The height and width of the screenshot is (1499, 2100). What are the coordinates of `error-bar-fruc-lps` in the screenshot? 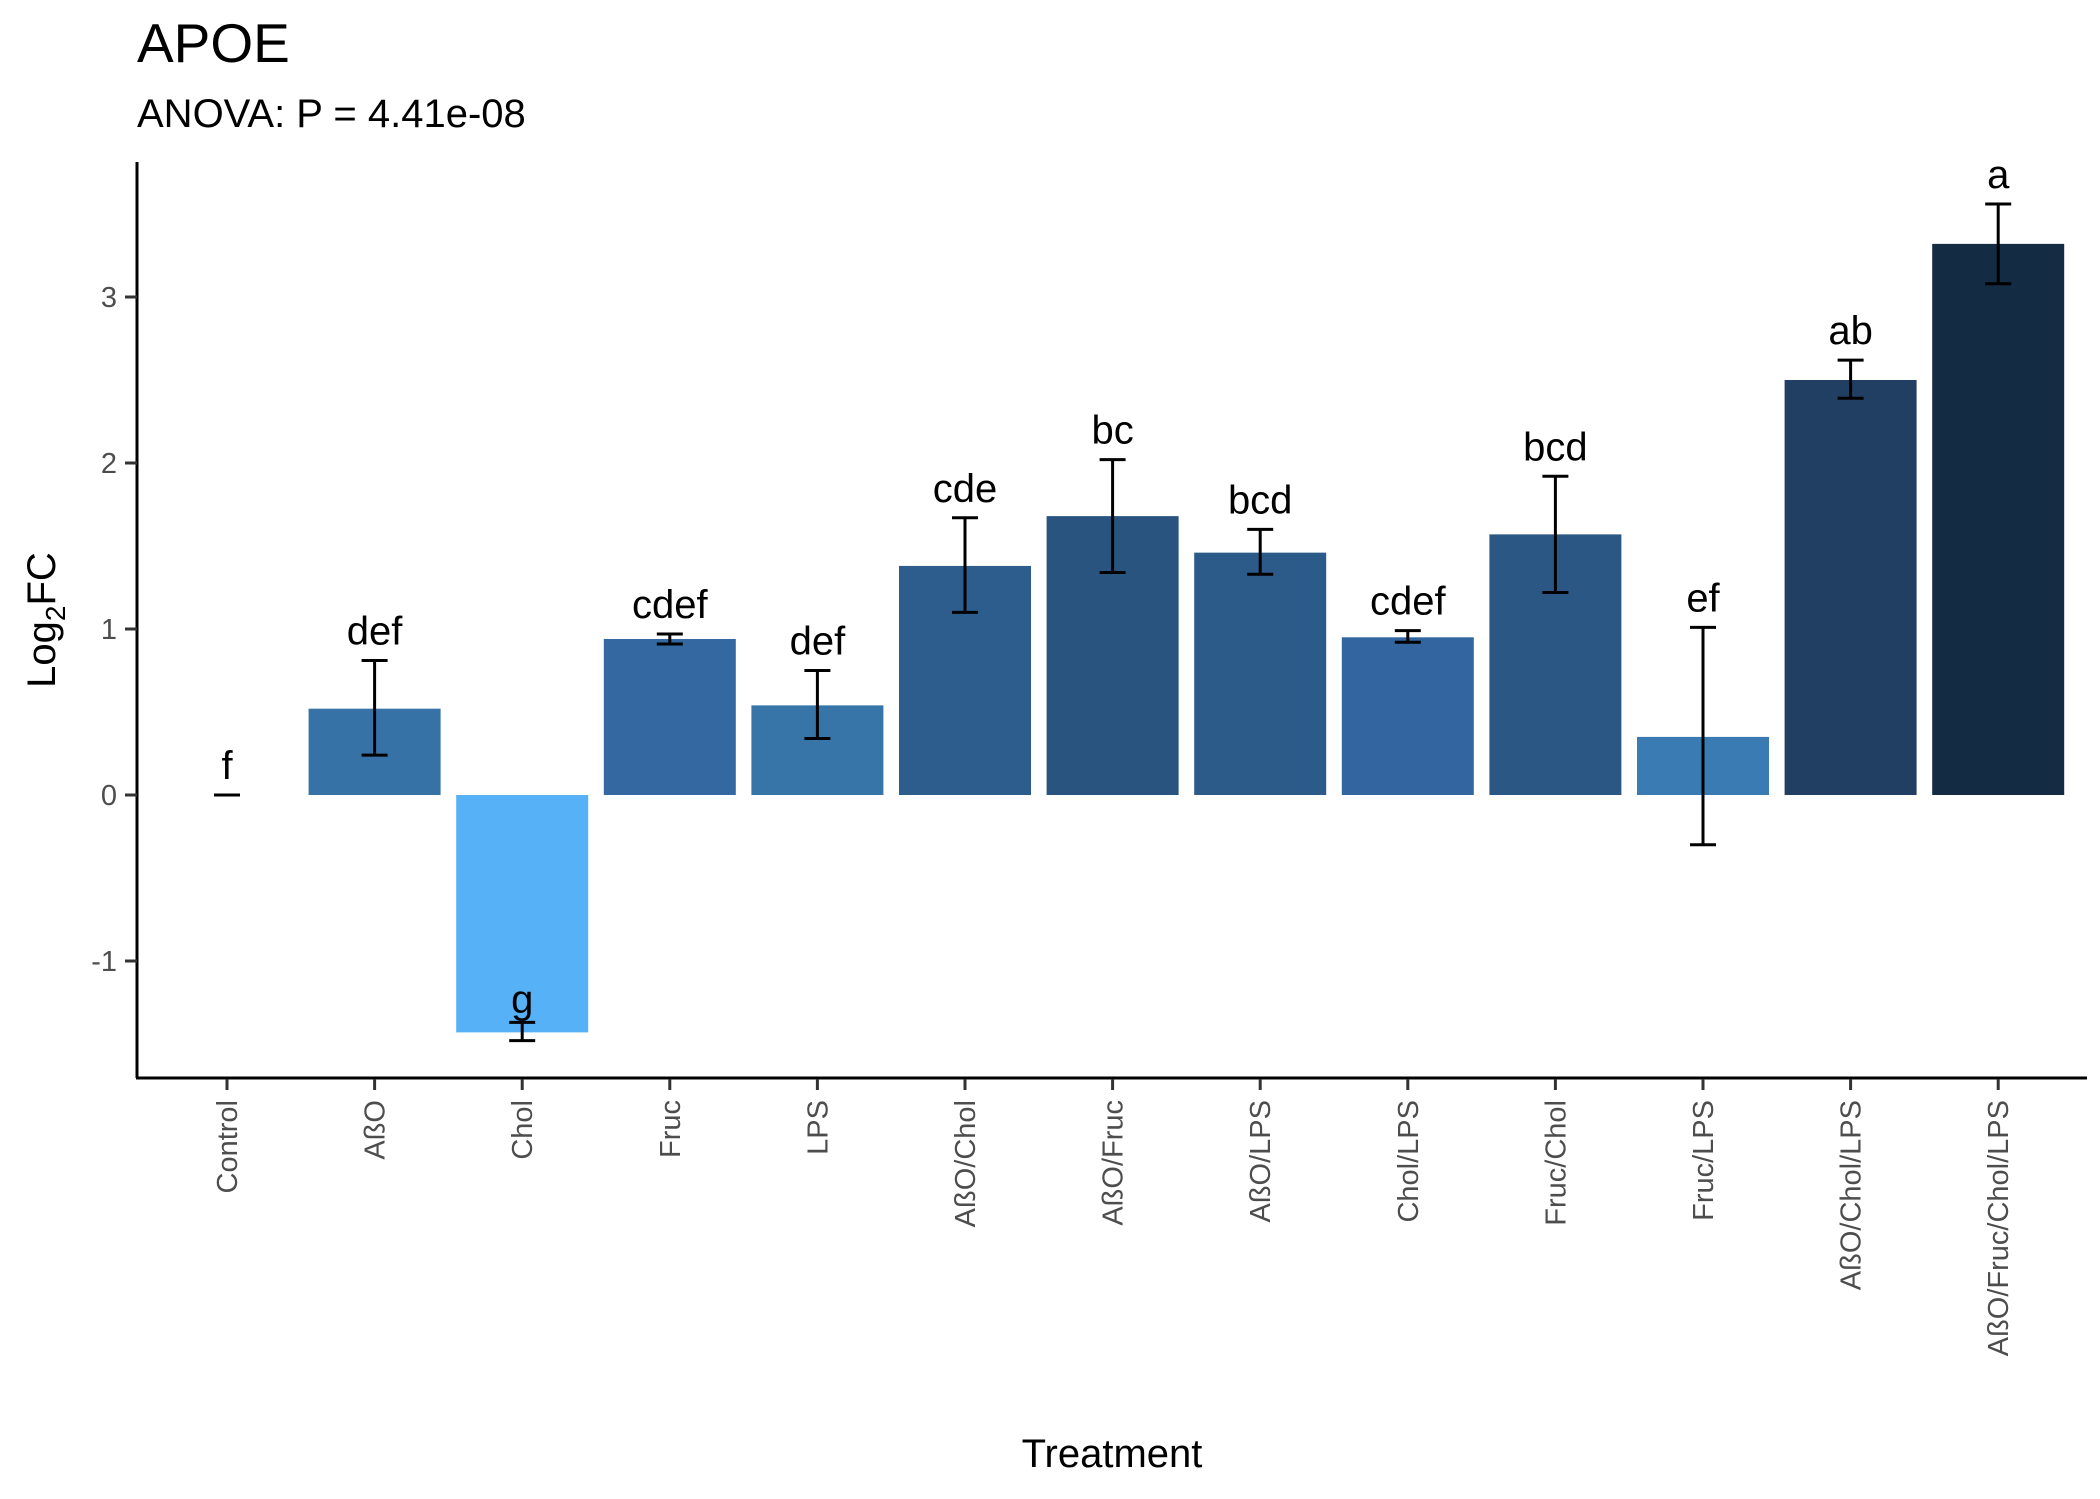 It's located at (1703, 736).